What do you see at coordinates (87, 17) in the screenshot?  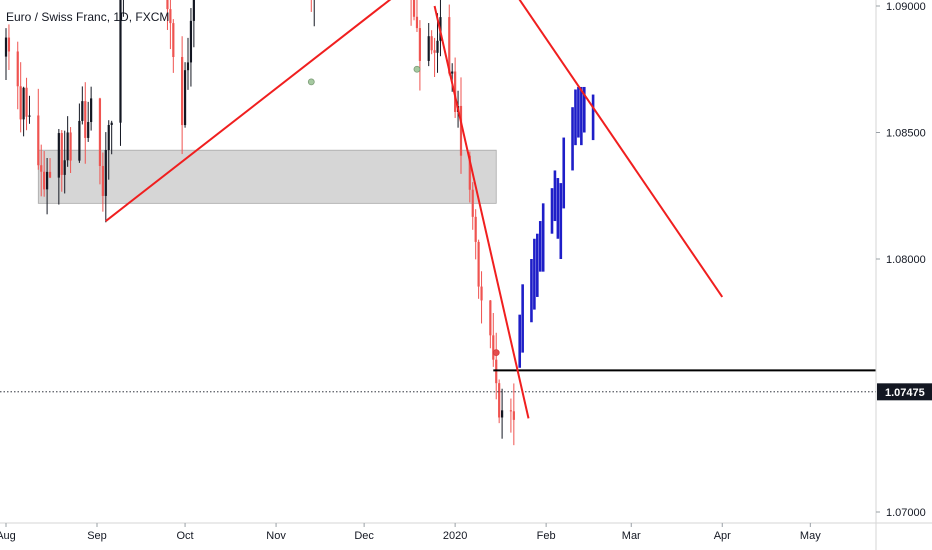 I see `chart-title: Euro / Swiss Franc, 1D, FXCM` at bounding box center [87, 17].